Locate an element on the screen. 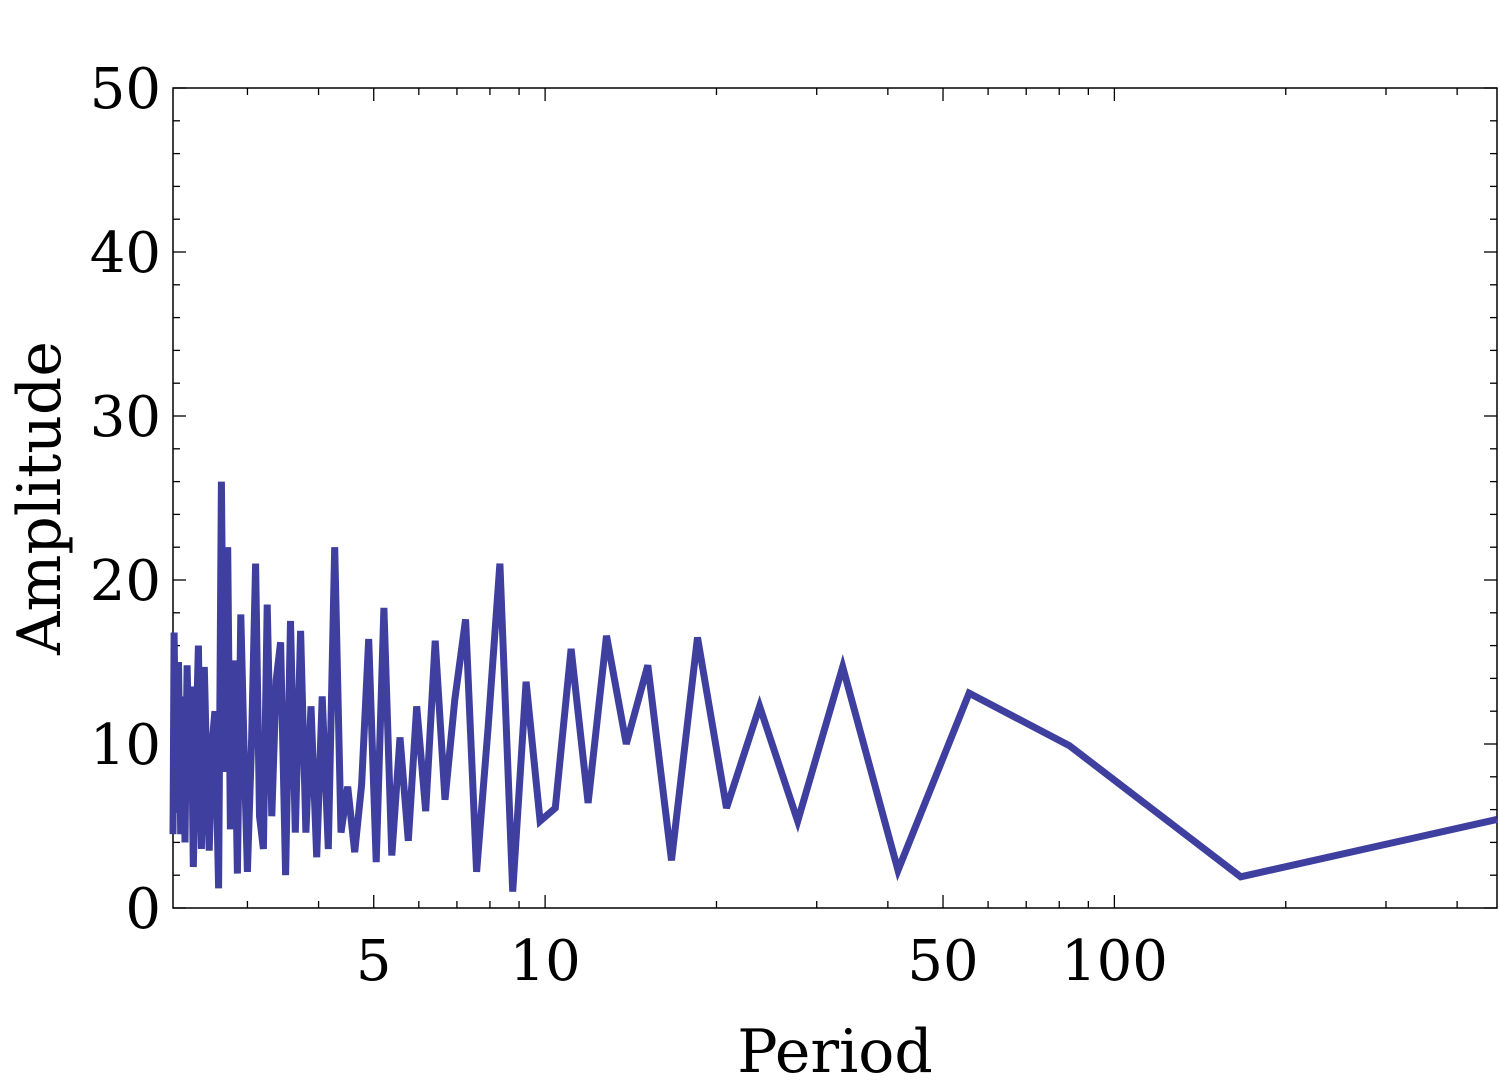 The image size is (1500, 1090). y-axis-title: Amplitude is located at coordinates (40, 498).